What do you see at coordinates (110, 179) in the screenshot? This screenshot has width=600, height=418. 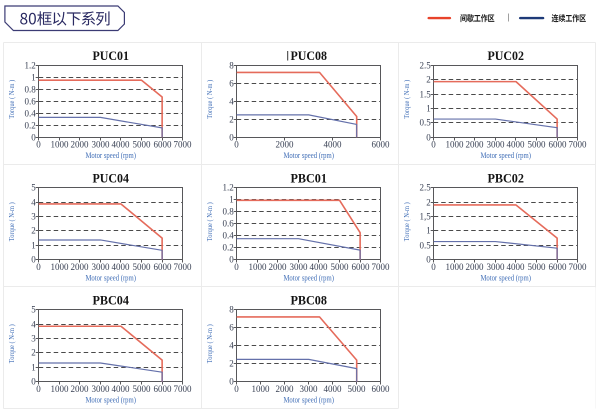 I see `svg-text: PUC04` at bounding box center [110, 179].